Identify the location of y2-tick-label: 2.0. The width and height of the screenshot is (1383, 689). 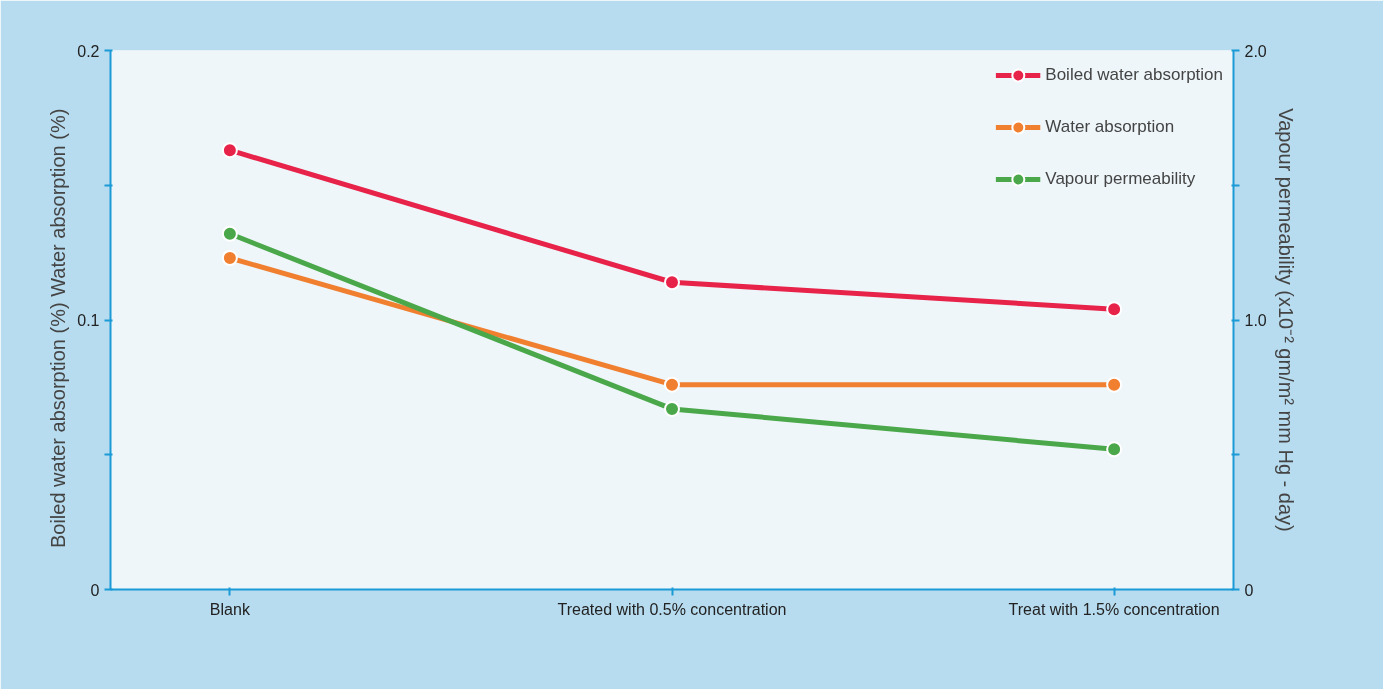
(1255, 51).